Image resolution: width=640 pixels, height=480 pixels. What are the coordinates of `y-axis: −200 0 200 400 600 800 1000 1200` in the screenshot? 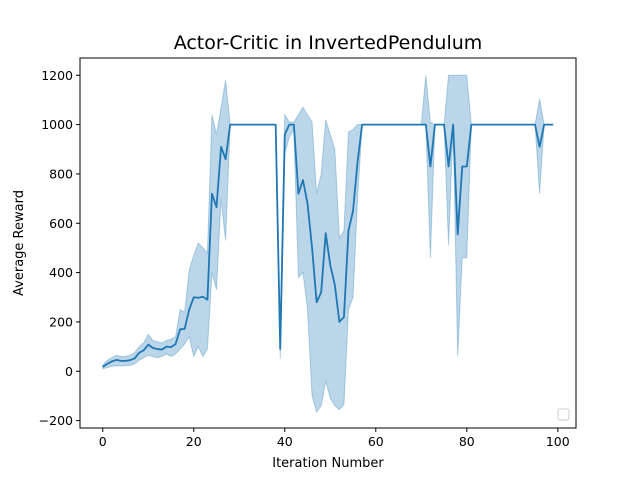 It's located at (59, 248).